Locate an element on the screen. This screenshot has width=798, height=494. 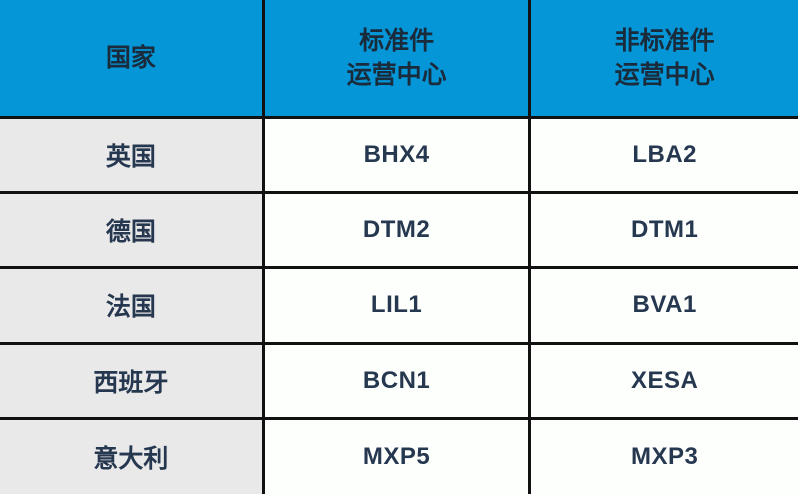
col-header-nonstandard-fc: 非标准件 运营中心 is located at coordinates (663, 59).